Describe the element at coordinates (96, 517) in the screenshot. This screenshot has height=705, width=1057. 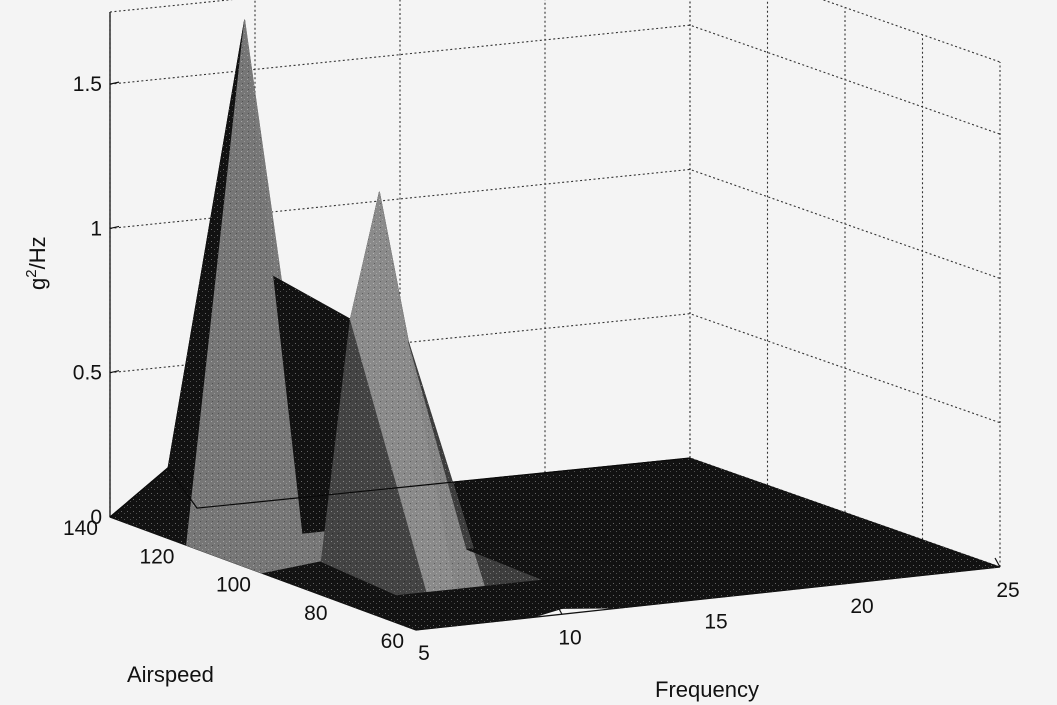
I see `z-tick-label-0: 0` at that location.